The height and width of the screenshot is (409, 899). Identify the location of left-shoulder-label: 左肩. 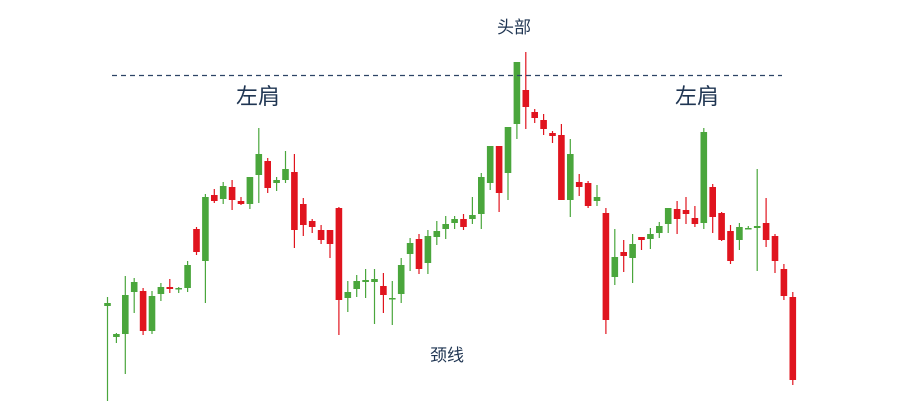
(258, 97).